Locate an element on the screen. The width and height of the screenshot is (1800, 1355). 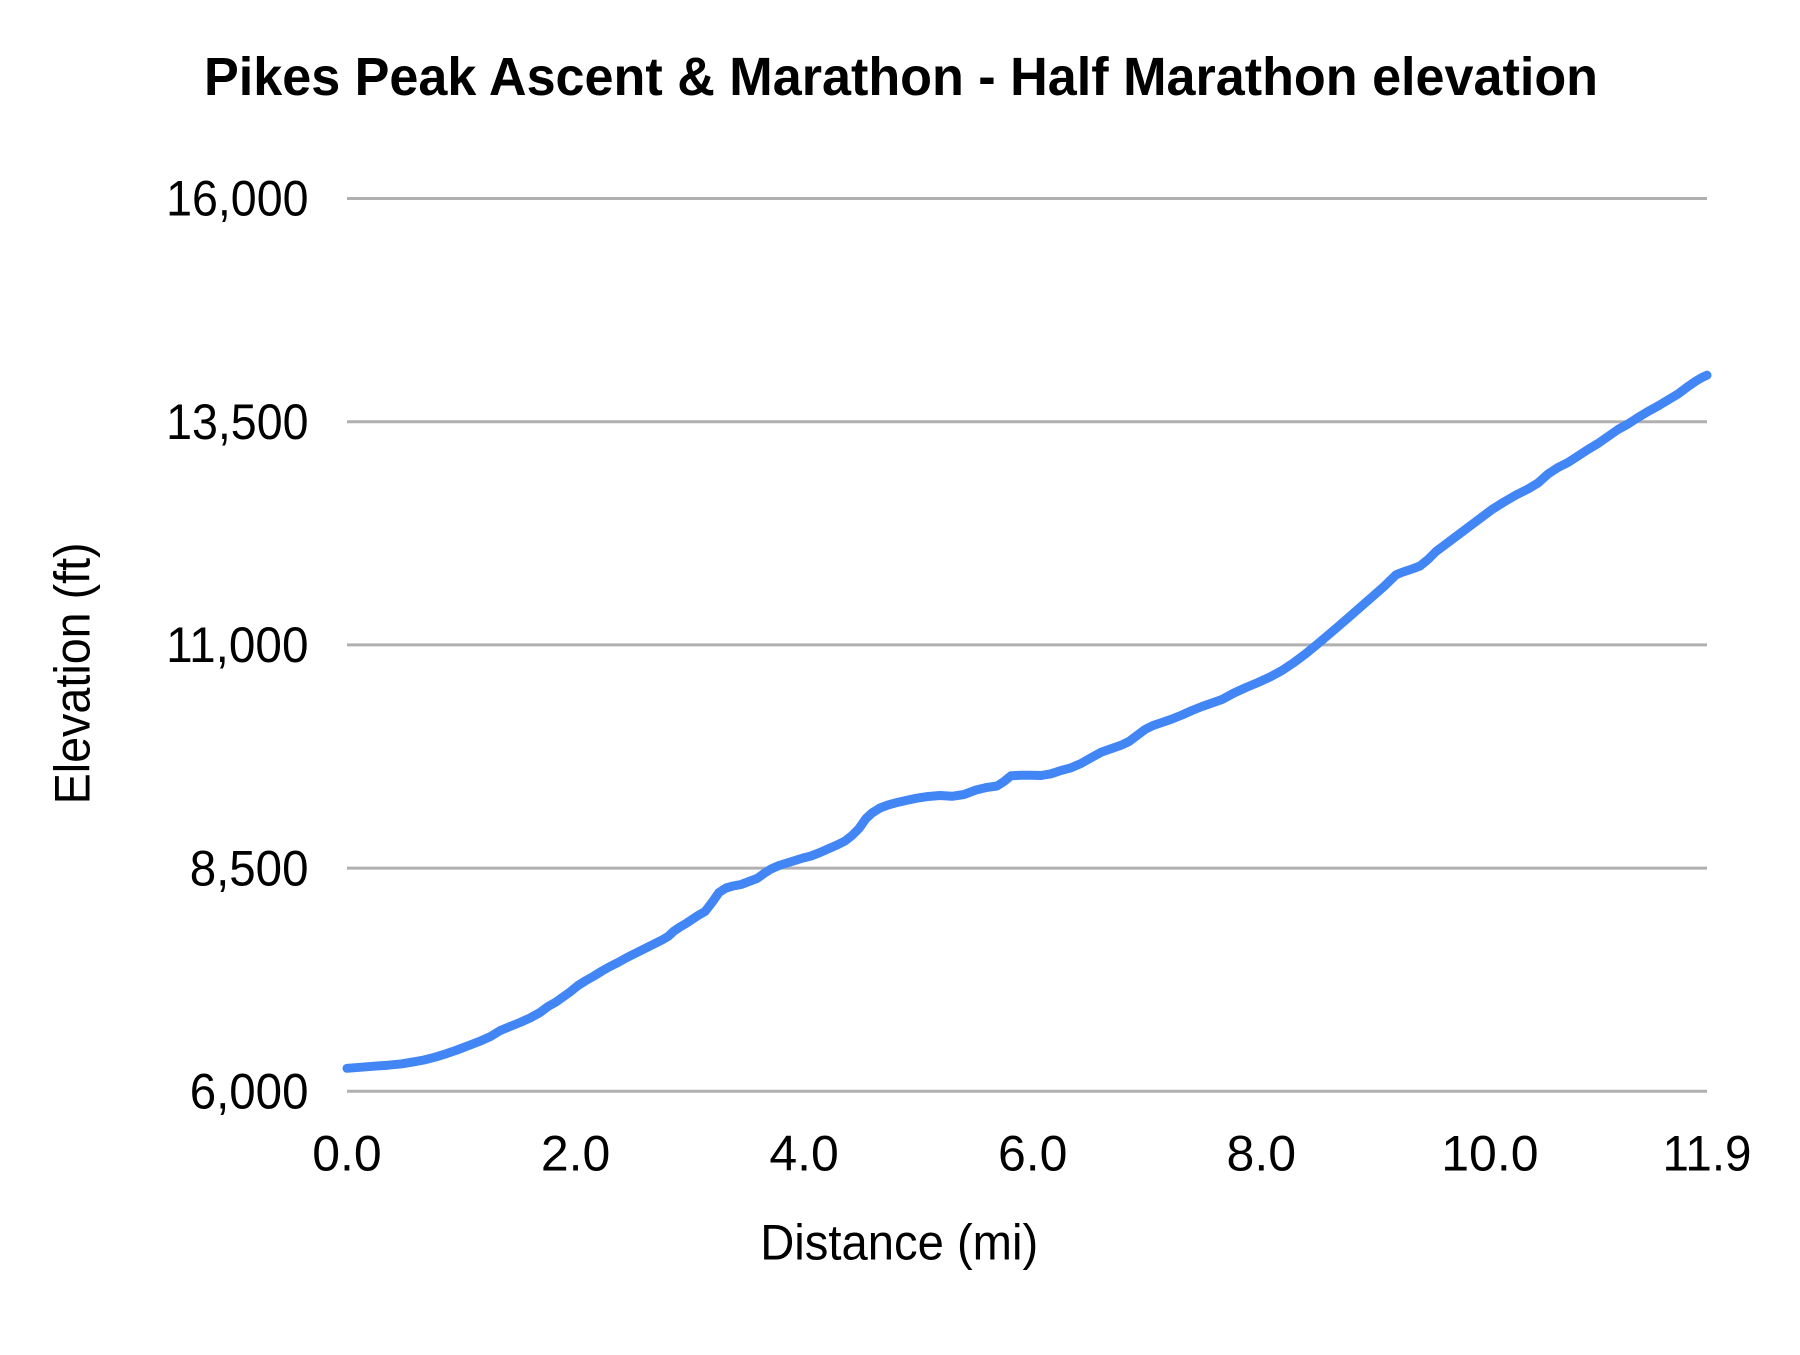
svg-text: 13,500 is located at coordinates (237, 422).